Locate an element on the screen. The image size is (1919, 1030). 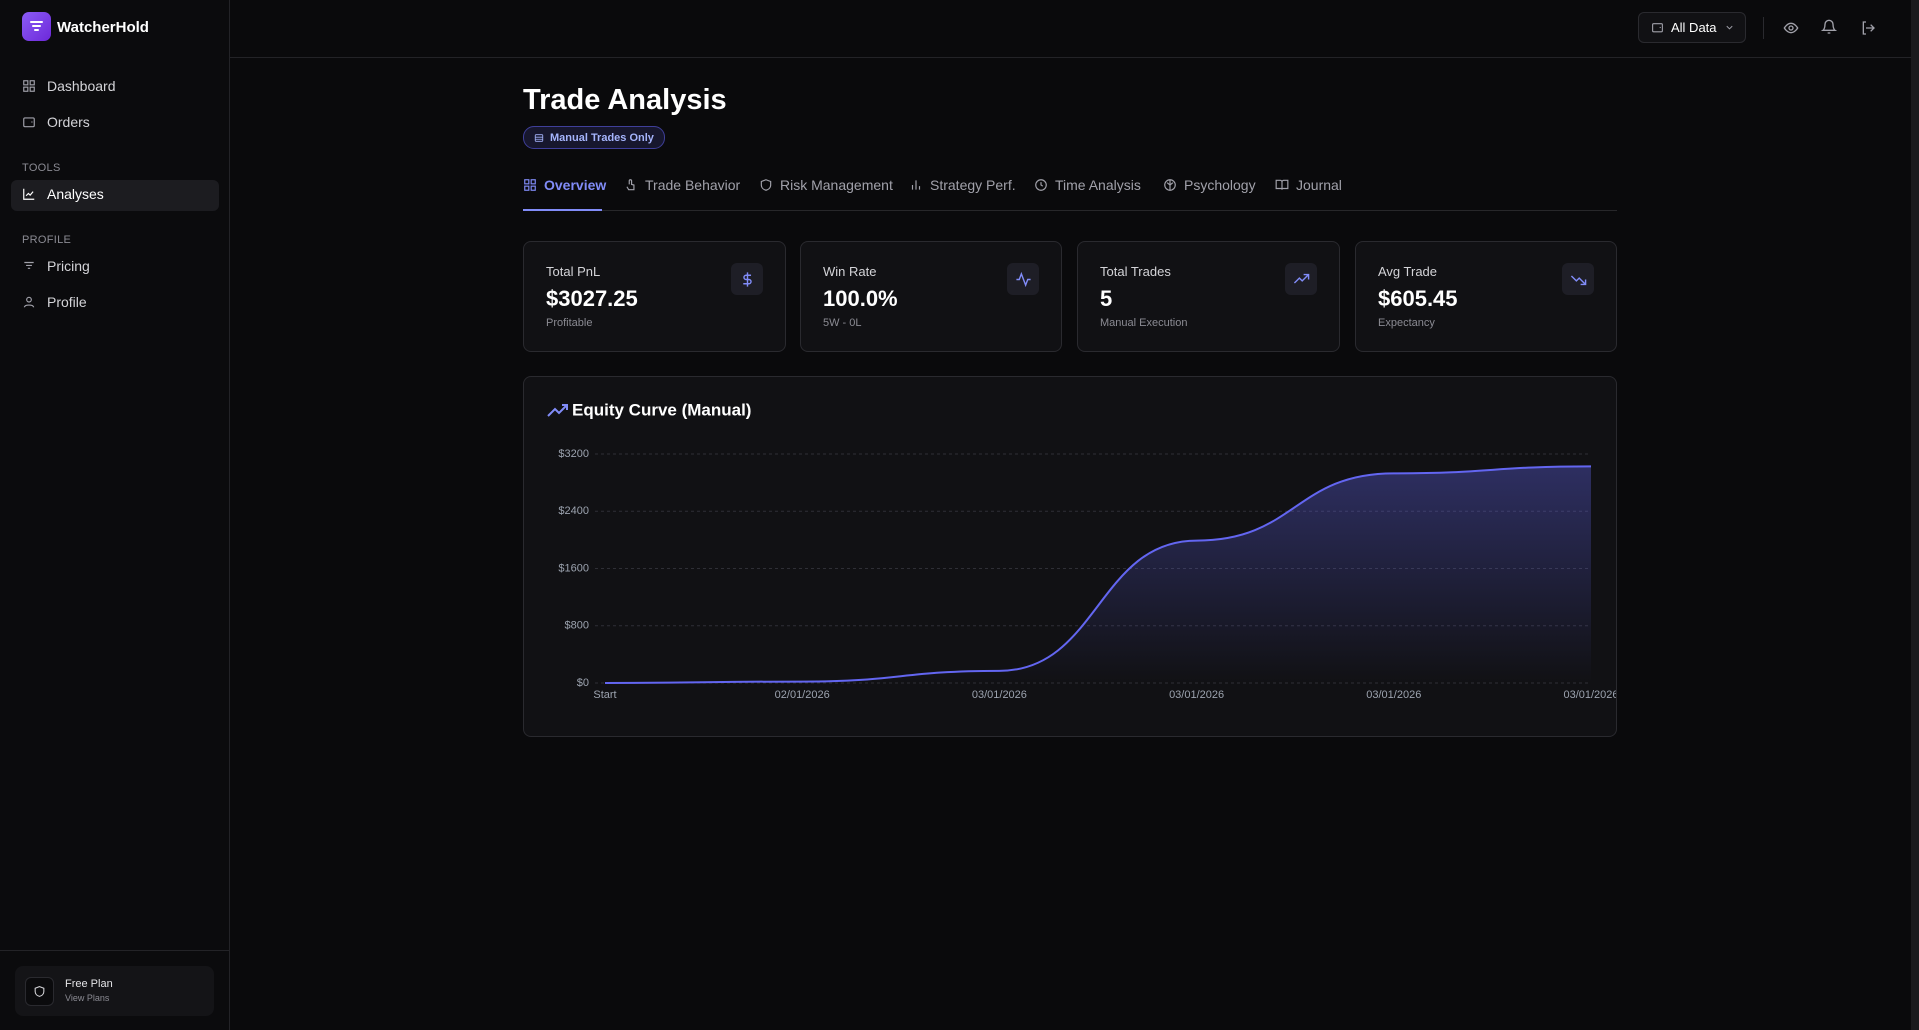
chevron is located at coordinates (1729, 27).